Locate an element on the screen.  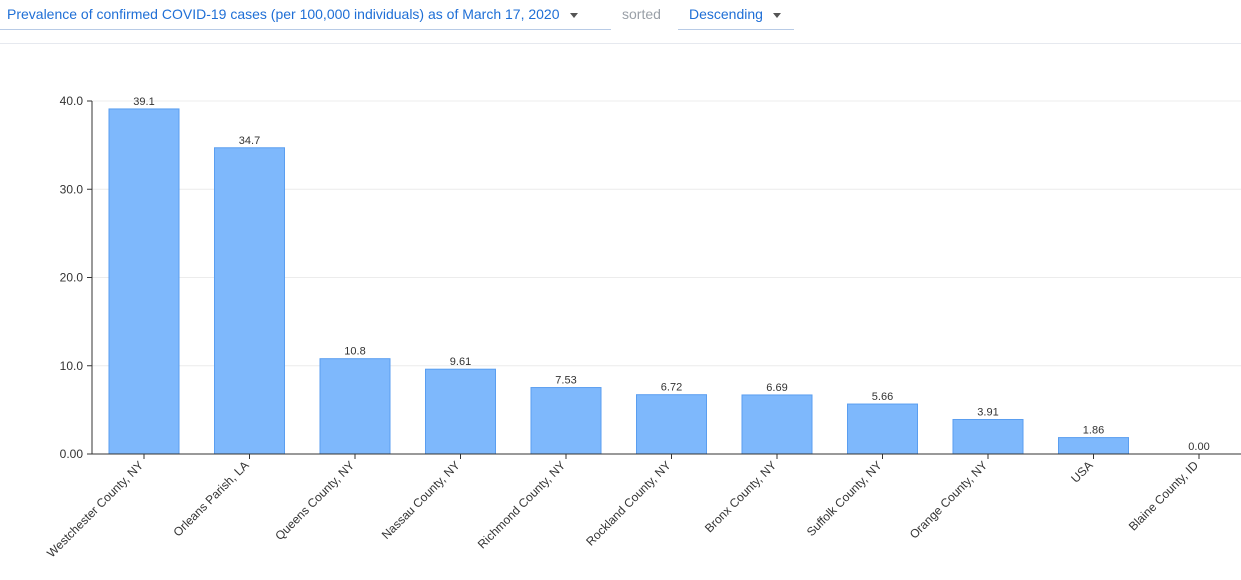
data-label: 34.7 is located at coordinates (249, 141).